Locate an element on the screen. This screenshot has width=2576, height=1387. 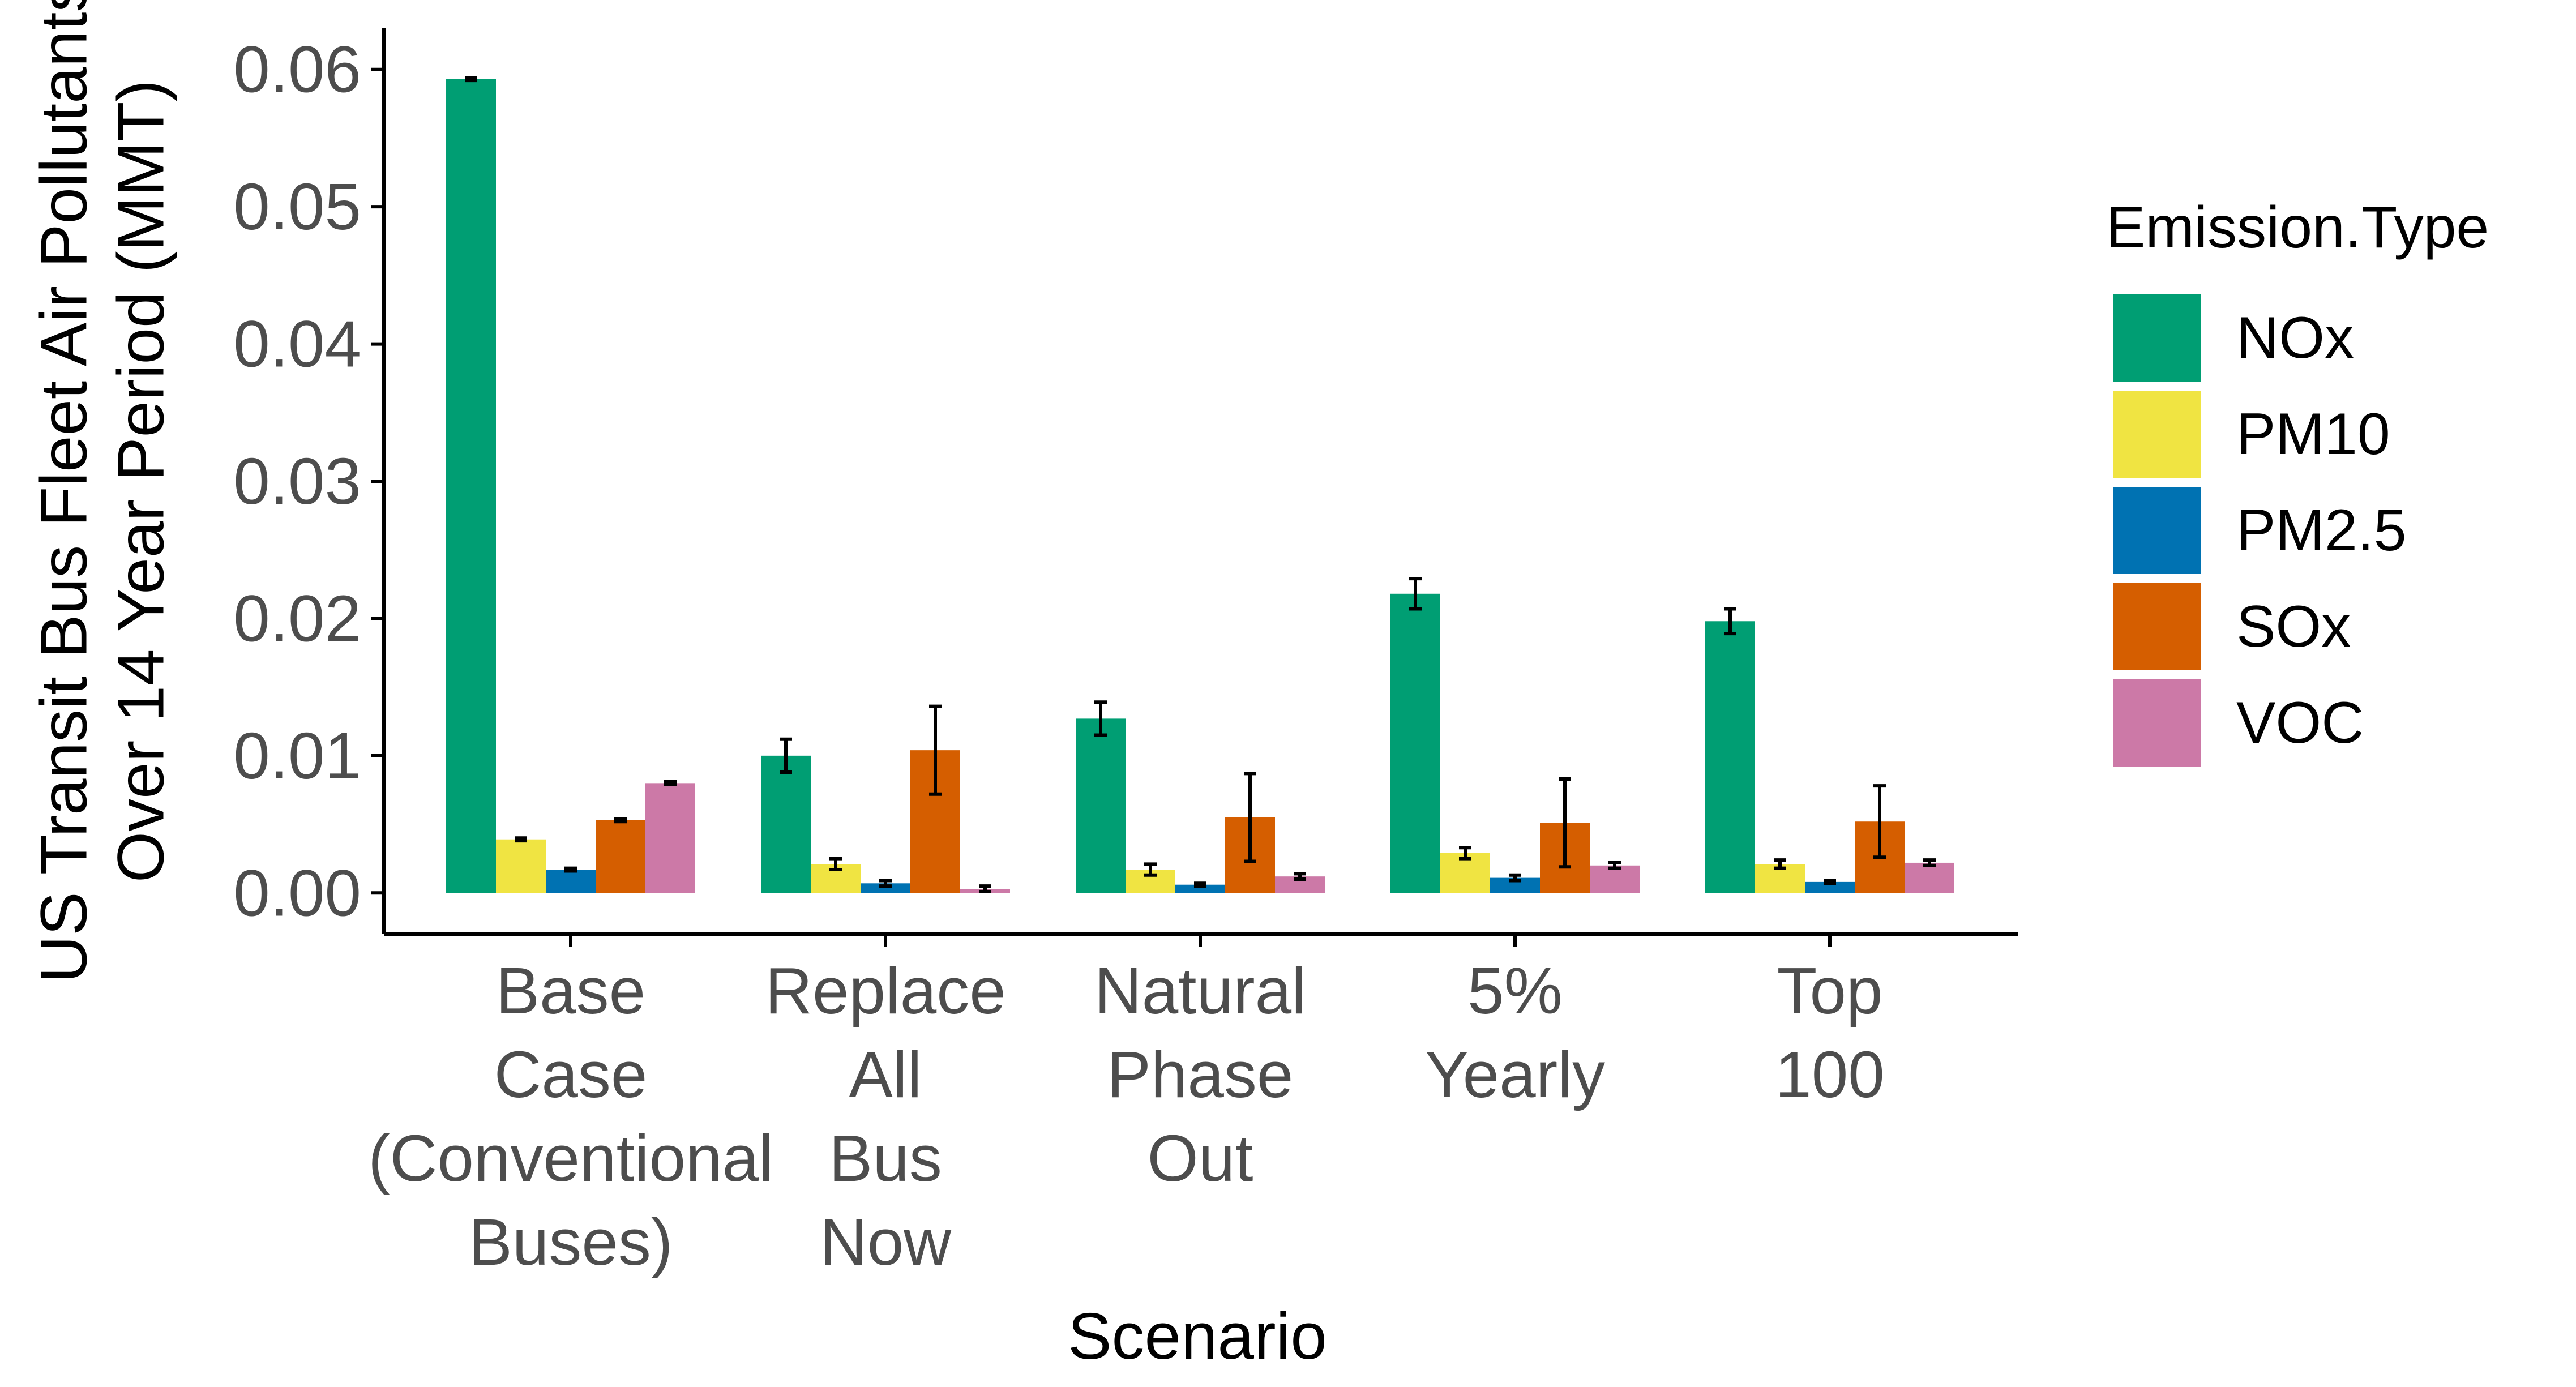
y-axis-title-line-1: Over 14 Year Period (MMT) is located at coordinates (141, 481).